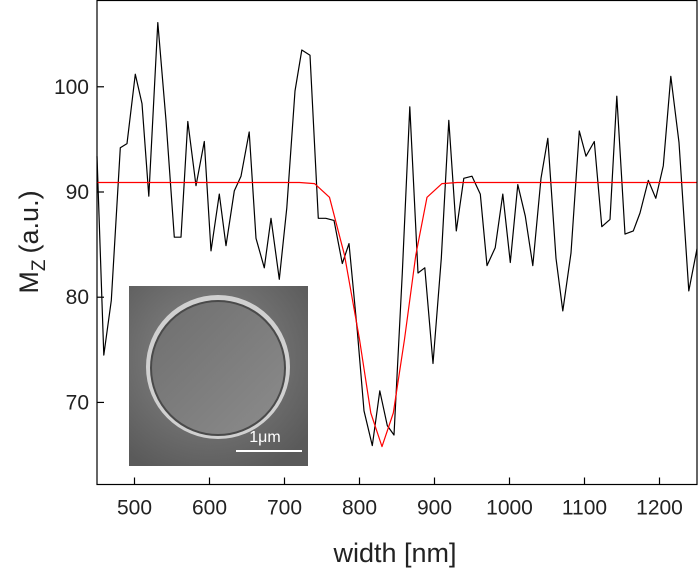  I want to click on x-tick-label: 1000, so click(509, 508).